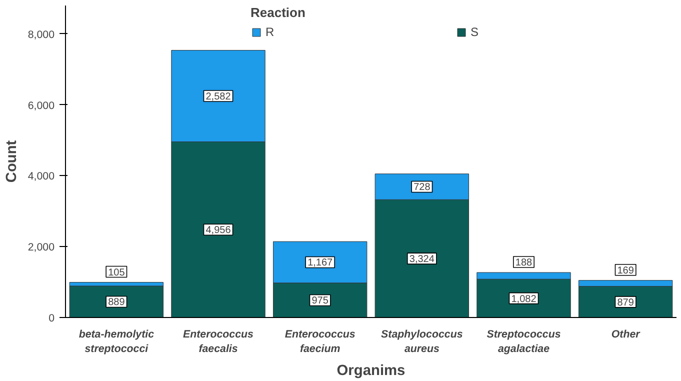  What do you see at coordinates (117, 272) in the screenshot?
I see `data-label: 105` at bounding box center [117, 272].